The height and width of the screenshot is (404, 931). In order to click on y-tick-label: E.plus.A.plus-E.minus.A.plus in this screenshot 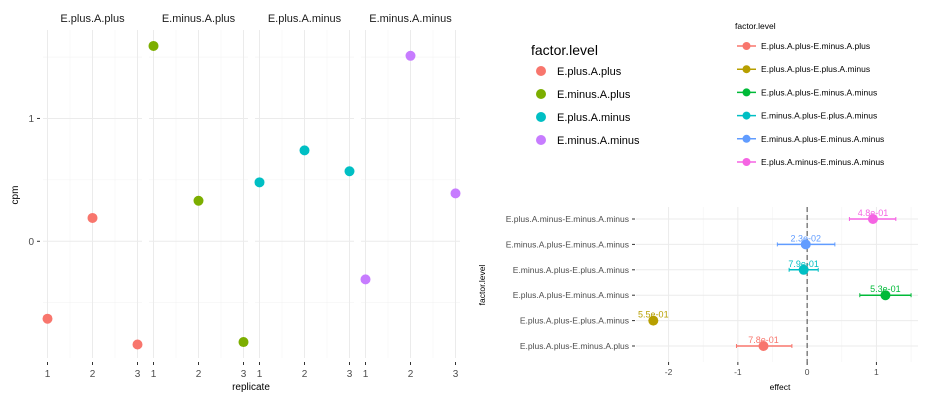, I will do `click(574, 346)`.